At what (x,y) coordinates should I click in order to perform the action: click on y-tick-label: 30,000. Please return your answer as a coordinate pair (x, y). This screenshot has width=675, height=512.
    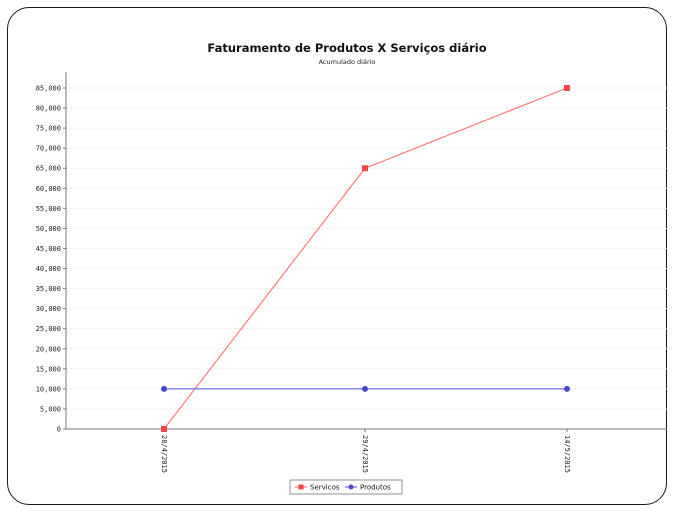
    Looking at the image, I should click on (48, 309).